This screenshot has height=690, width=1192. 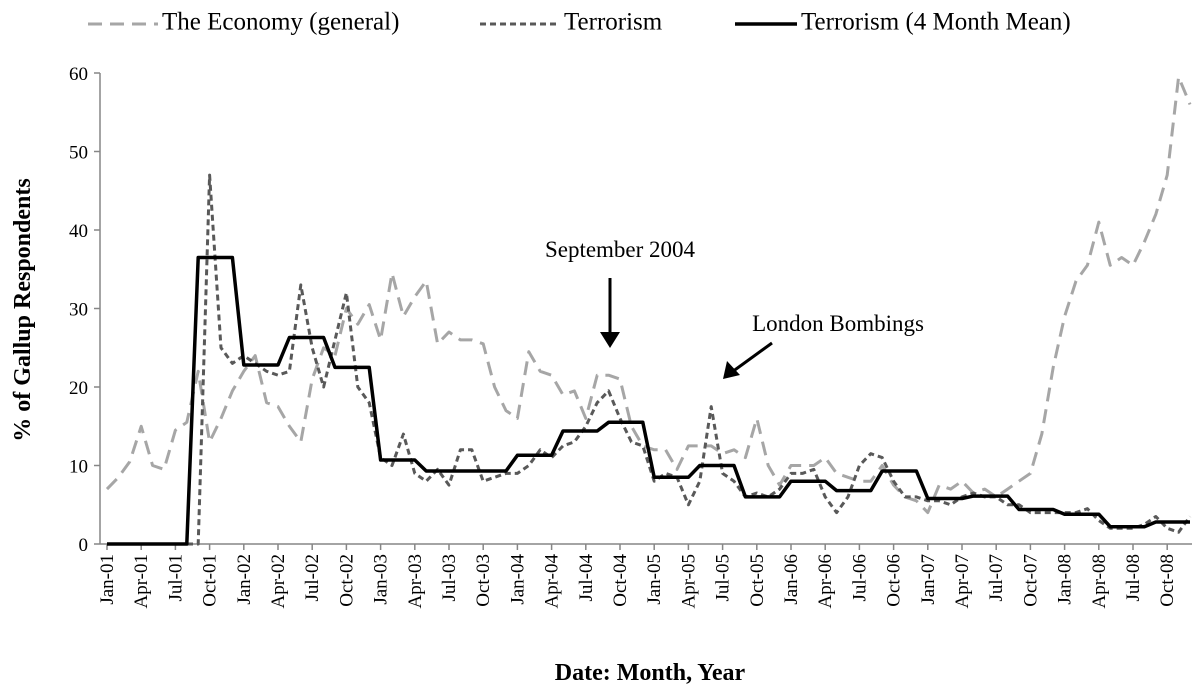 I want to click on x-tick-label: Oct-07, so click(x=1030, y=580).